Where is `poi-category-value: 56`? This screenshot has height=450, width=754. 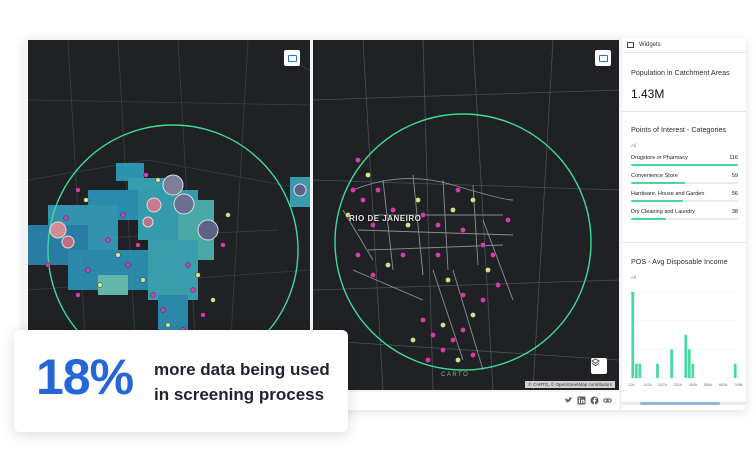 poi-category-value: 56 is located at coordinates (734, 194).